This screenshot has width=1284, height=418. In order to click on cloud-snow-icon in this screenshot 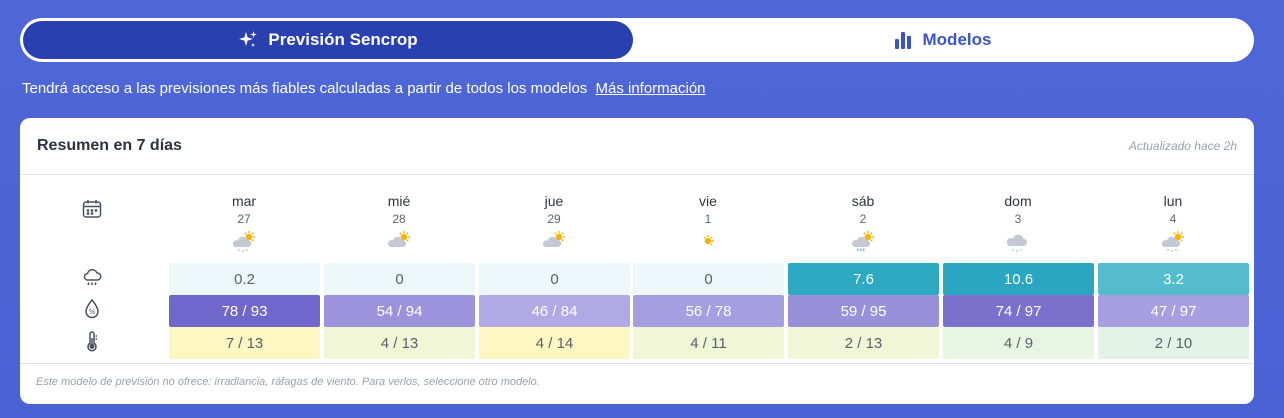, I will do `click(1018, 242)`.